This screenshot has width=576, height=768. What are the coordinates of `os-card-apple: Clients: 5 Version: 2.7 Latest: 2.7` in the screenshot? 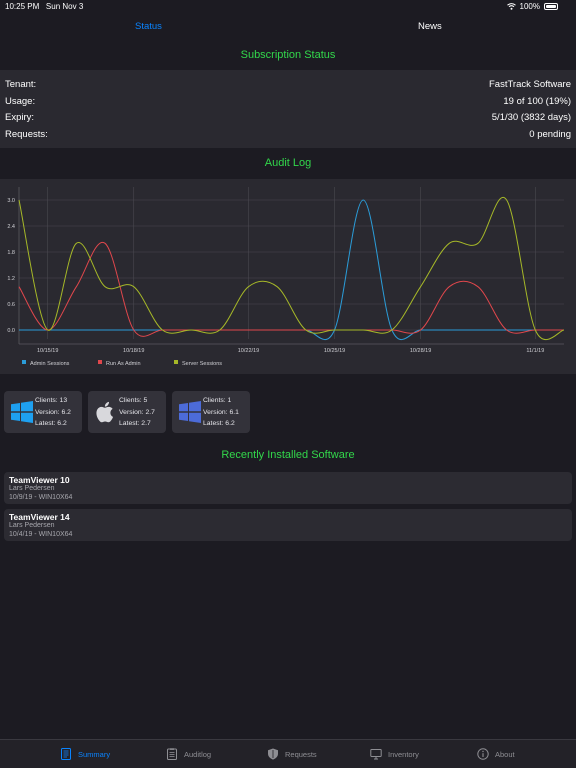 It's located at (127, 412).